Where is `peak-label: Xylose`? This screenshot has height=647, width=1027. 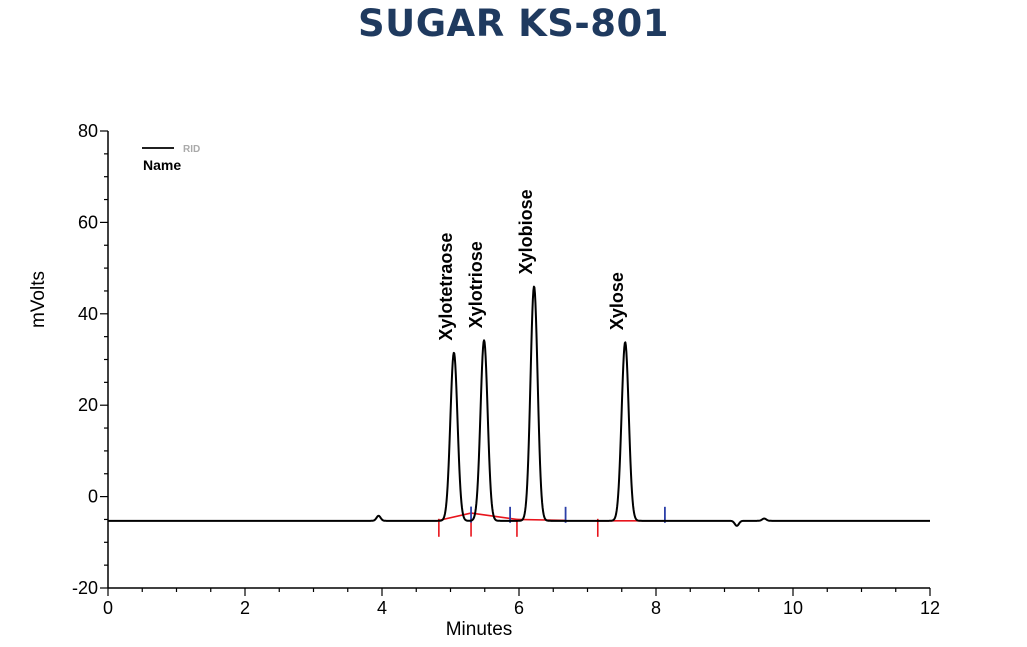
peak-label: Xylose is located at coordinates (617, 301).